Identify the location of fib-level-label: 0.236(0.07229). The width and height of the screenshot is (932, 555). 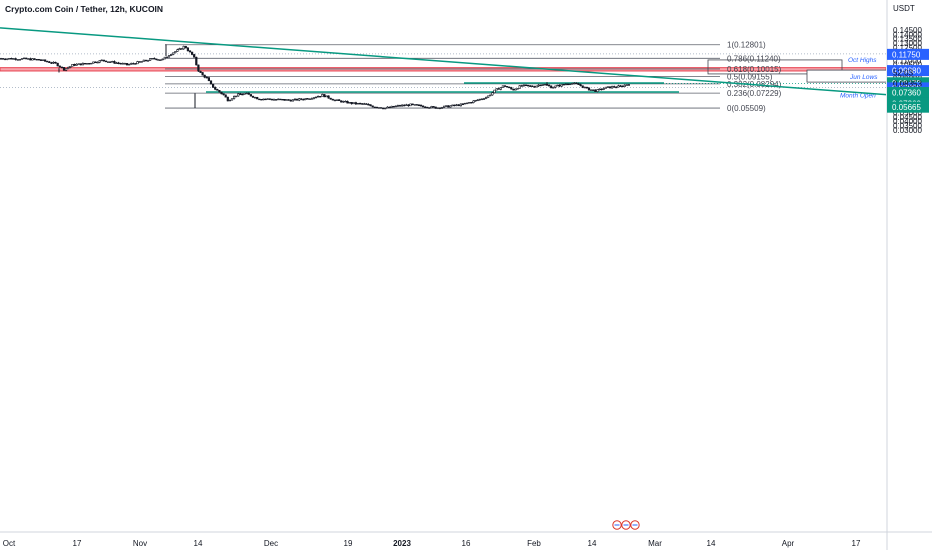
(754, 93).